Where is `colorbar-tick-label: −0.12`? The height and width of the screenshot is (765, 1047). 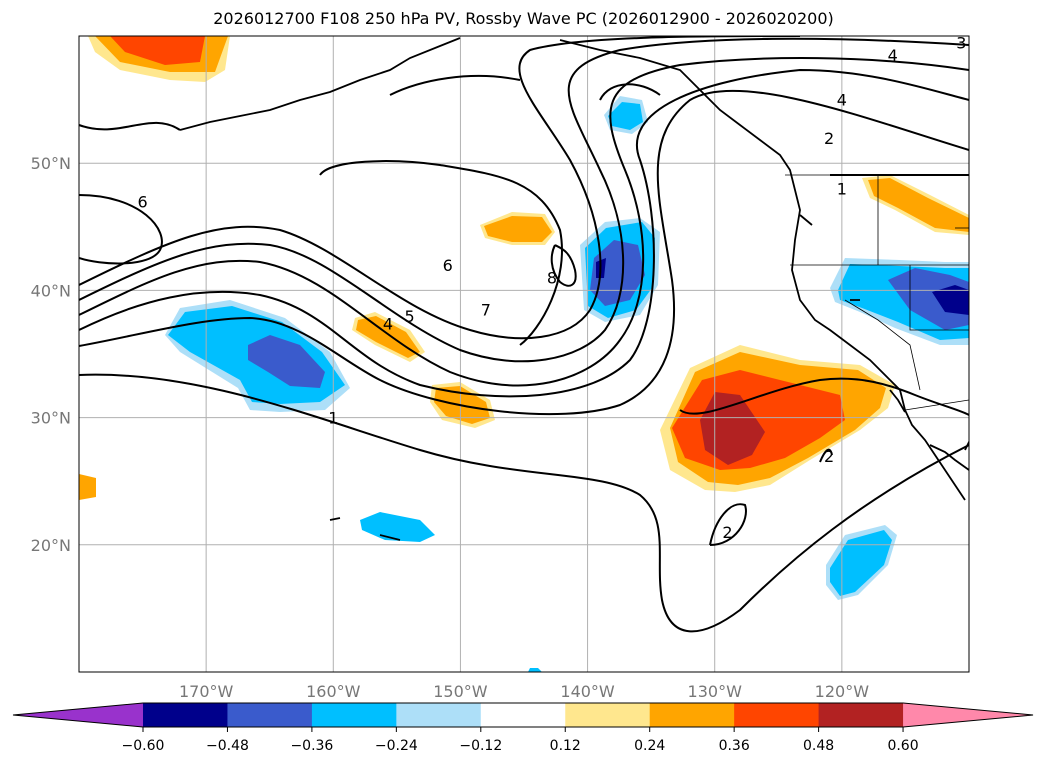
colorbar-tick-label: −0.12 is located at coordinates (480, 746).